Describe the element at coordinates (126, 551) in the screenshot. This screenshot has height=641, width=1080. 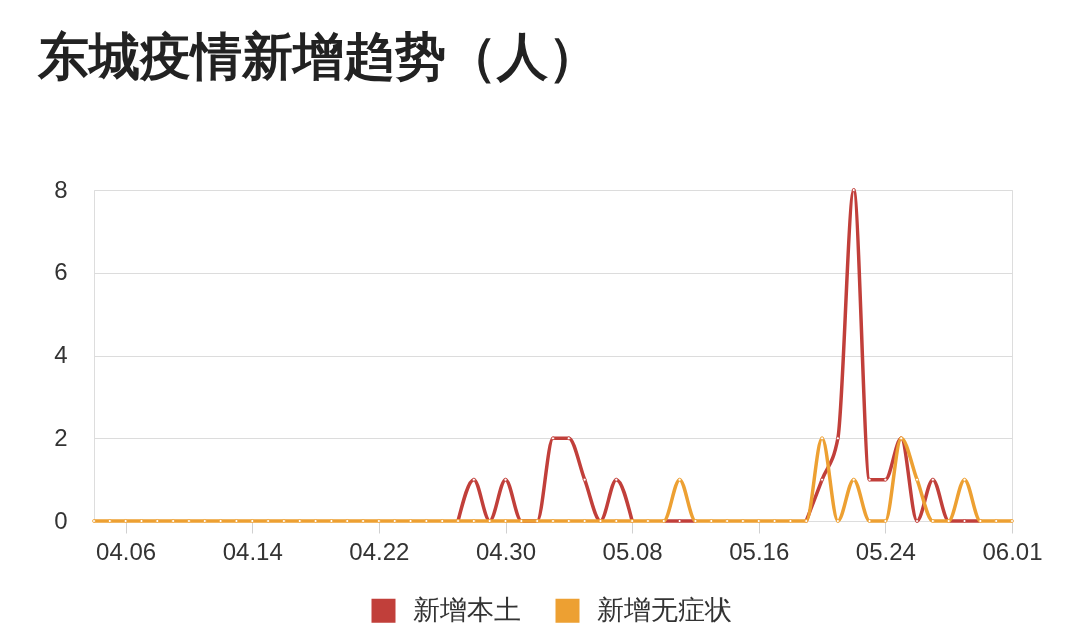
I see `x-tick-label: 04.06` at that location.